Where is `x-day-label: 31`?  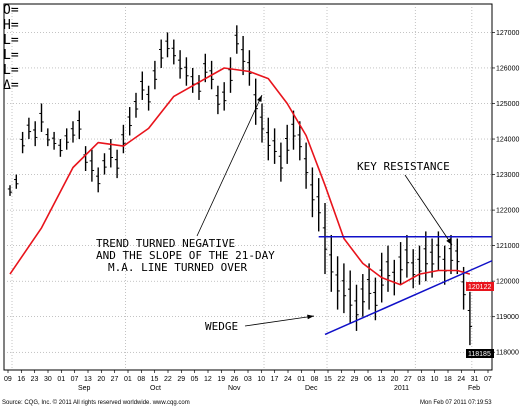
x-day-label: 31 is located at coordinates (475, 379).